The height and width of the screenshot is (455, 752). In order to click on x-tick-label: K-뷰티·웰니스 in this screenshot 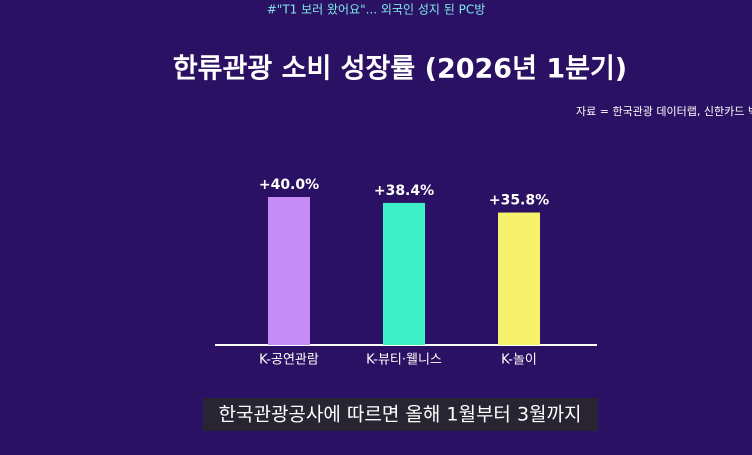, I will do `click(404, 360)`.